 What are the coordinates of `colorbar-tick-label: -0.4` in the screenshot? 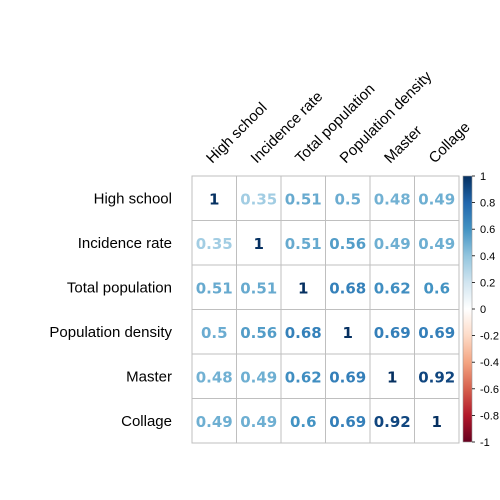 It's located at (489, 363).